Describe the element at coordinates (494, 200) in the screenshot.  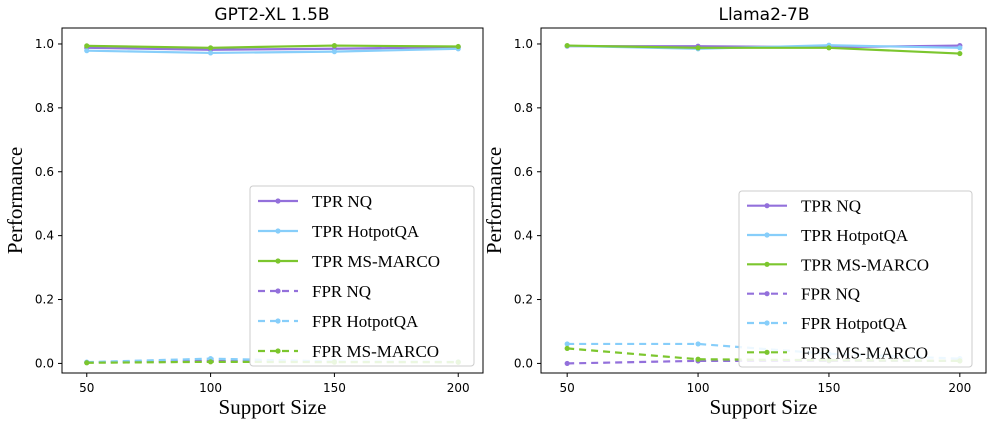
I see `chart-1-y-axis-label: Performance` at that location.